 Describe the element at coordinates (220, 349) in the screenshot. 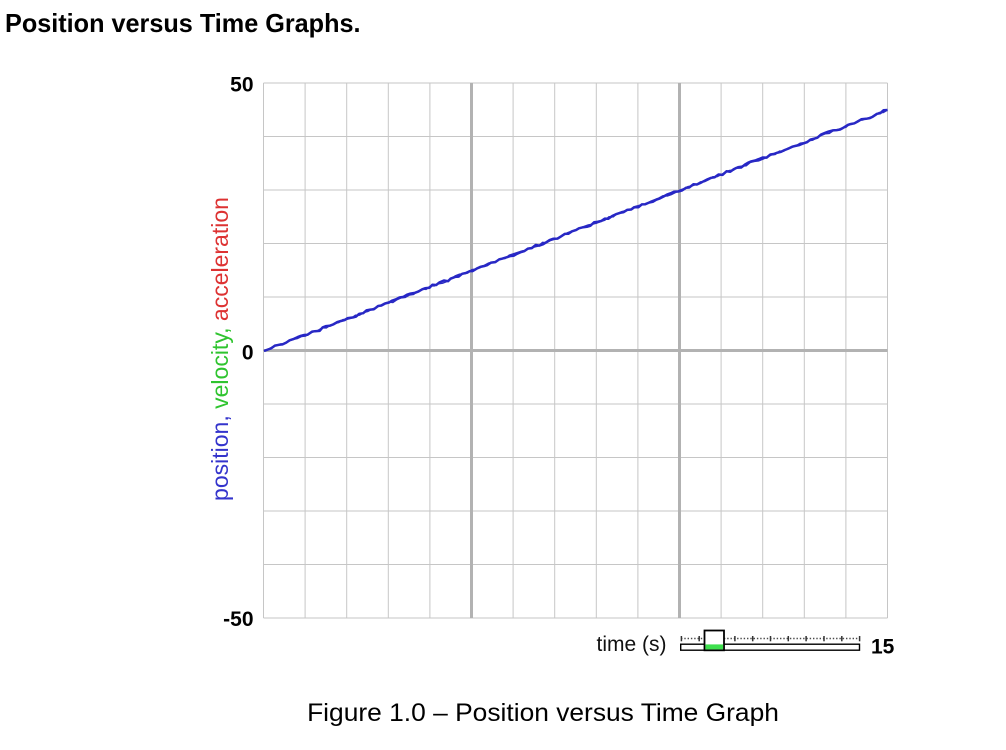

I see `svg-text:position, velocity, accelerati: position, velocity, acceleration` at that location.